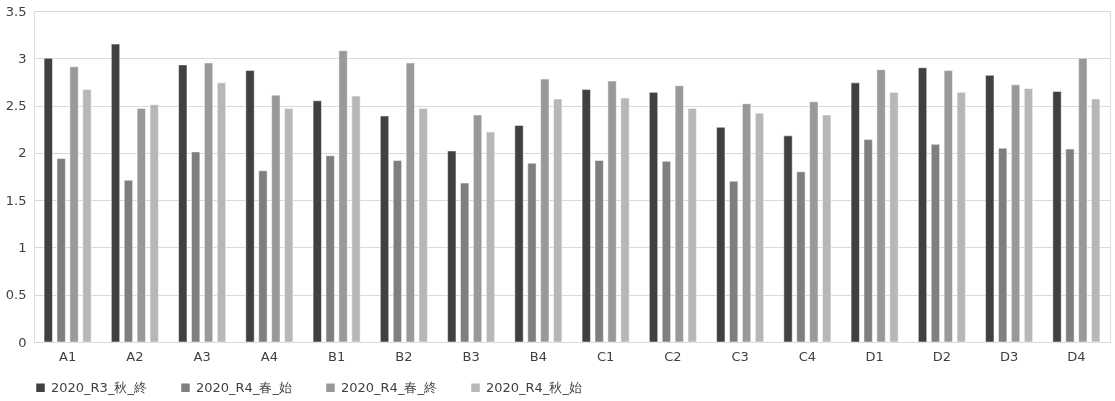 The height and width of the screenshot is (401, 1115). Describe the element at coordinates (538, 356) in the screenshot. I see `x-tick-label: B4` at that location.